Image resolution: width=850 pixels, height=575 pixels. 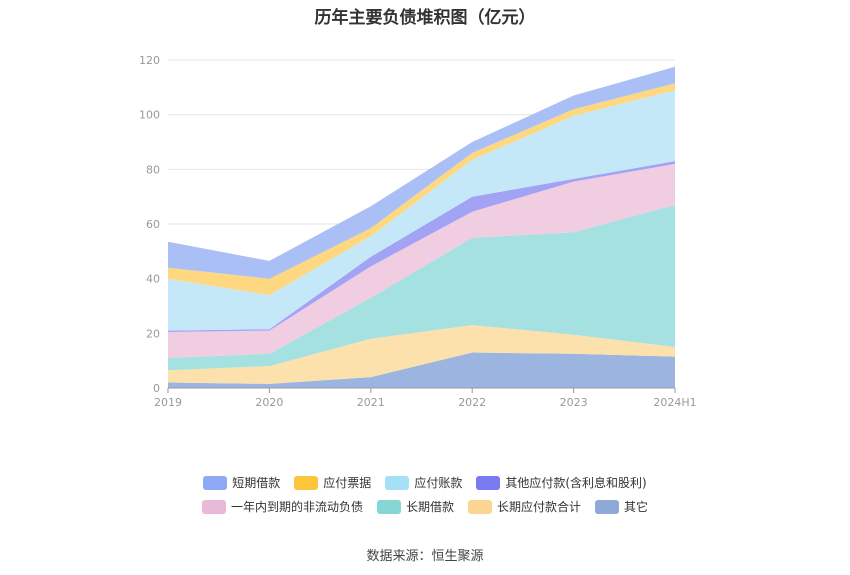 I want to click on y-tick-label: 40, so click(x=153, y=279).